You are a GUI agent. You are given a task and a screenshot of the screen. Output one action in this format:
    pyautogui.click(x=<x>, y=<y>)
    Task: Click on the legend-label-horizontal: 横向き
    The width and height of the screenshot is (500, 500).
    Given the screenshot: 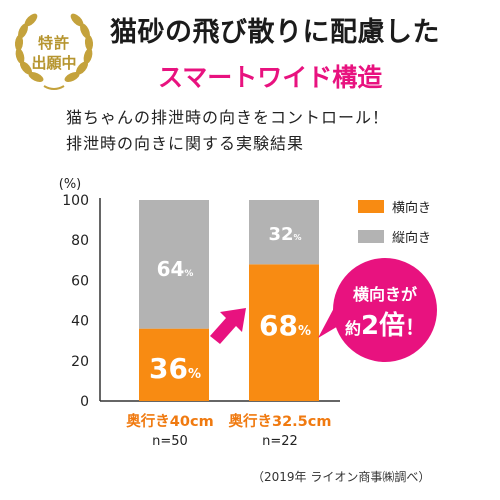 What is the action you would take?
    pyautogui.click(x=411, y=208)
    